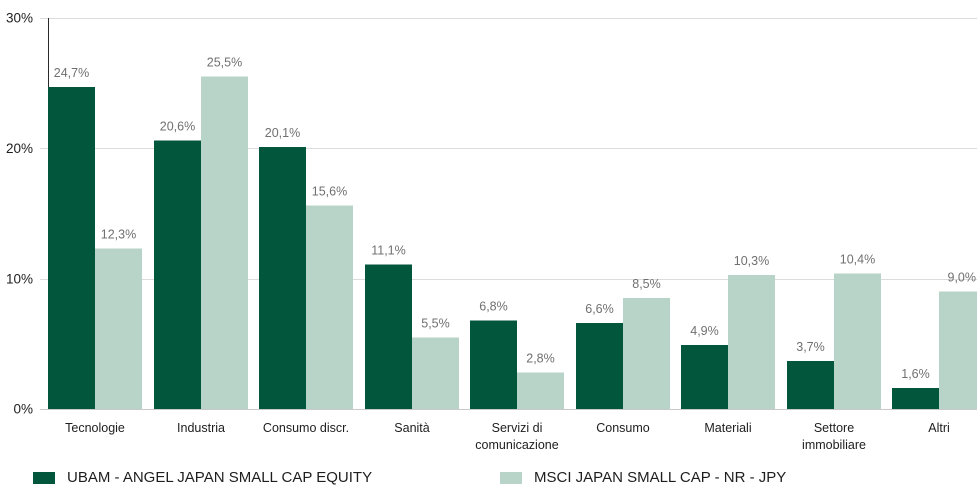  I want to click on data-label-series-2: 9,0%, so click(962, 278).